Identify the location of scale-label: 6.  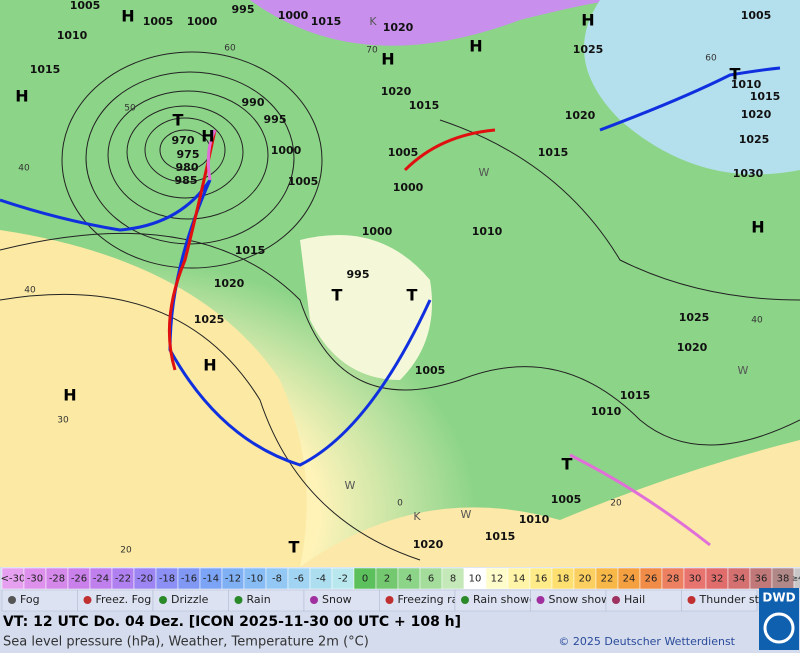
(431, 579).